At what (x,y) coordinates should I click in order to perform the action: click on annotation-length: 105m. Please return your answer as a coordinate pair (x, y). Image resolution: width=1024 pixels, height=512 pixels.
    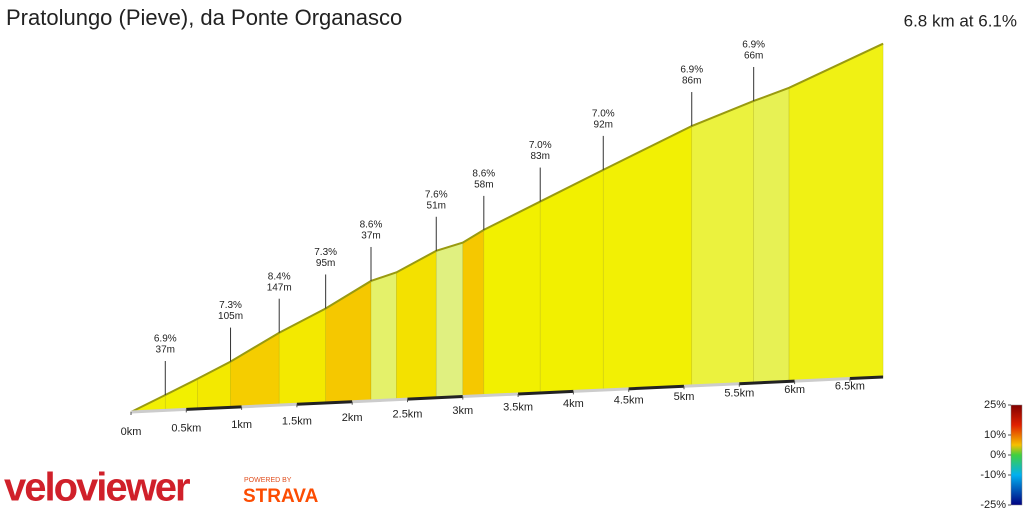
    Looking at the image, I should click on (230, 316).